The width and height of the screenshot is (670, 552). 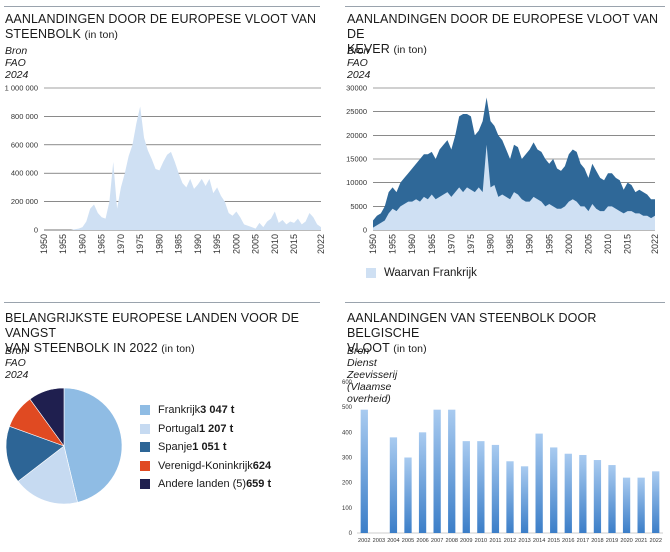 I want to click on legend-value: 659 t, so click(x=259, y=484).